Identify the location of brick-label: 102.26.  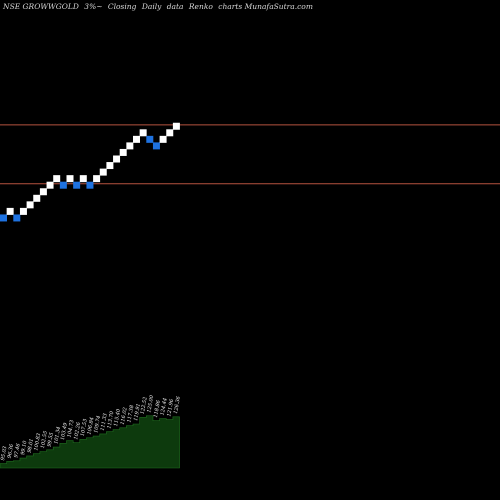
(77, 430).